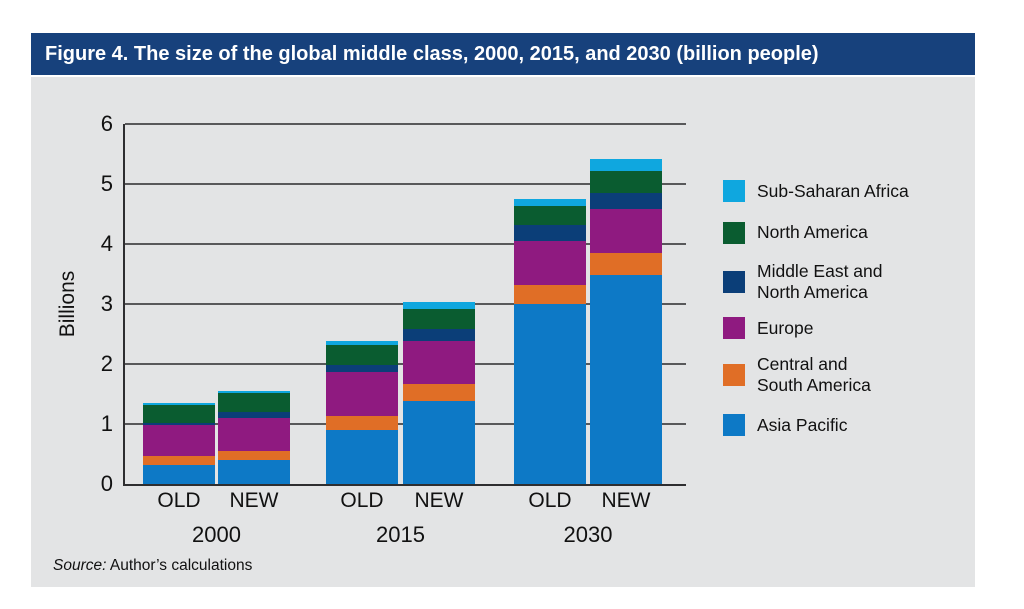 This screenshot has height=609, width=1024. I want to click on bar-2030-old-segment-asia-pacific, so click(550, 394).